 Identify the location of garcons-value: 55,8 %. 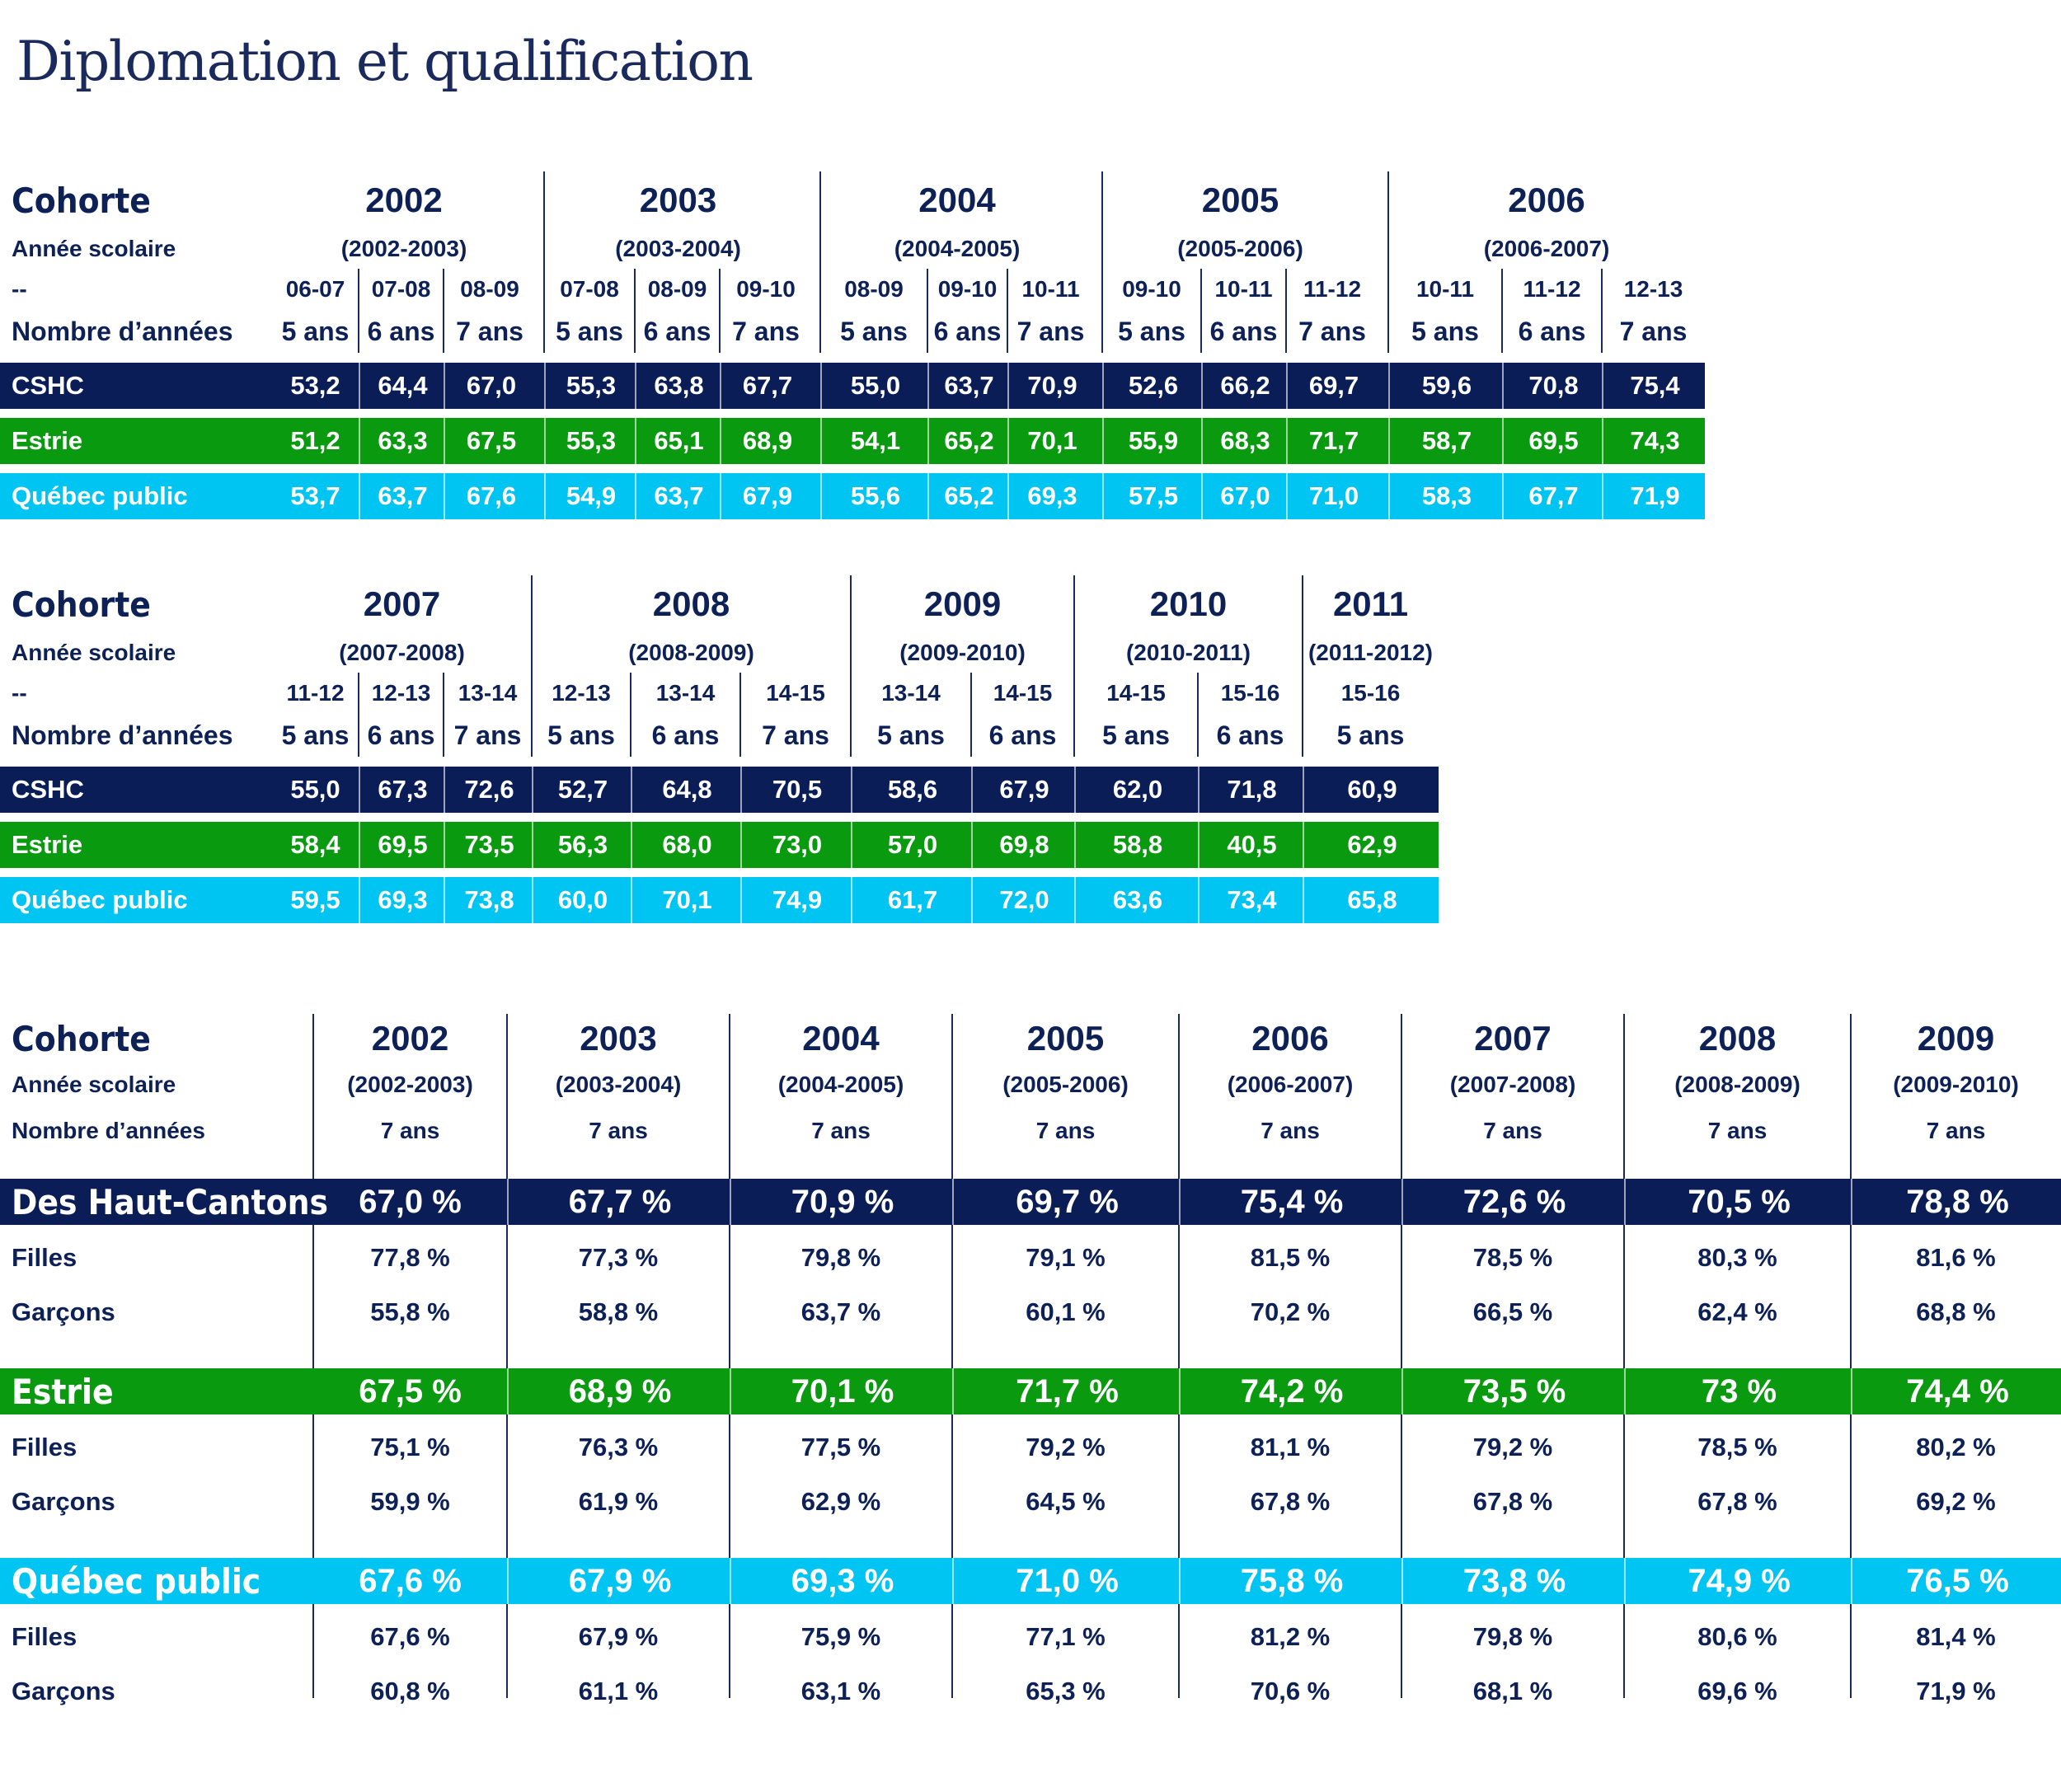
(410, 1311).